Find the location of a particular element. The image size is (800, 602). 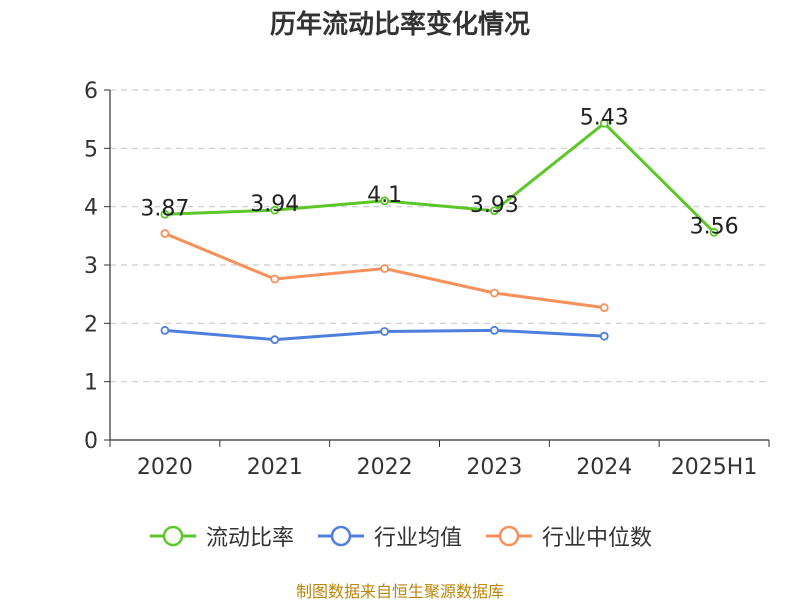

data-label: 4.1 is located at coordinates (384, 195).